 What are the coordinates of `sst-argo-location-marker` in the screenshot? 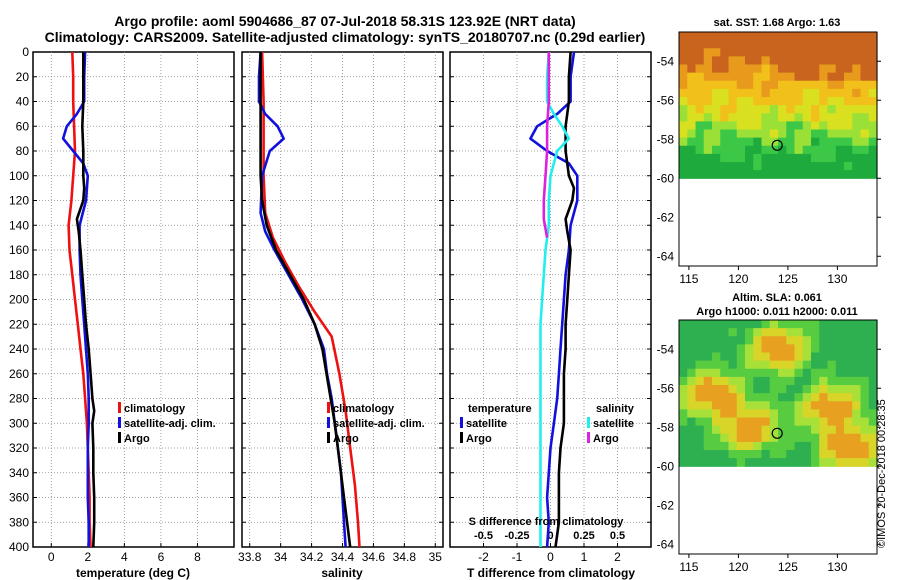 It's located at (777, 145).